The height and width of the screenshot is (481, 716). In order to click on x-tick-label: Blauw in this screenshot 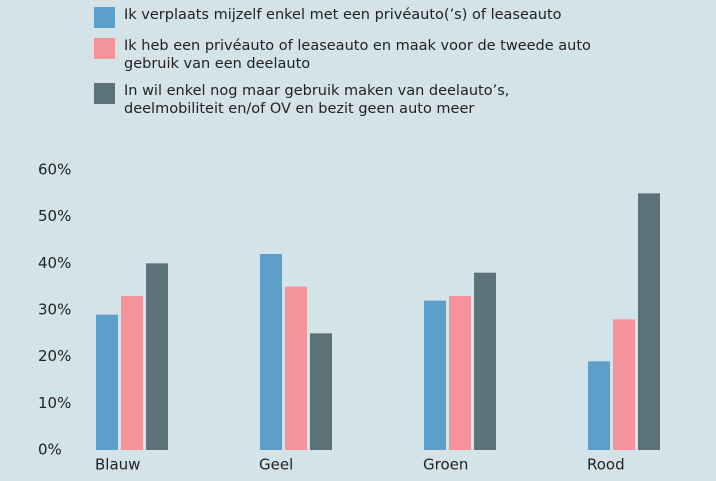, I will do `click(117, 465)`.